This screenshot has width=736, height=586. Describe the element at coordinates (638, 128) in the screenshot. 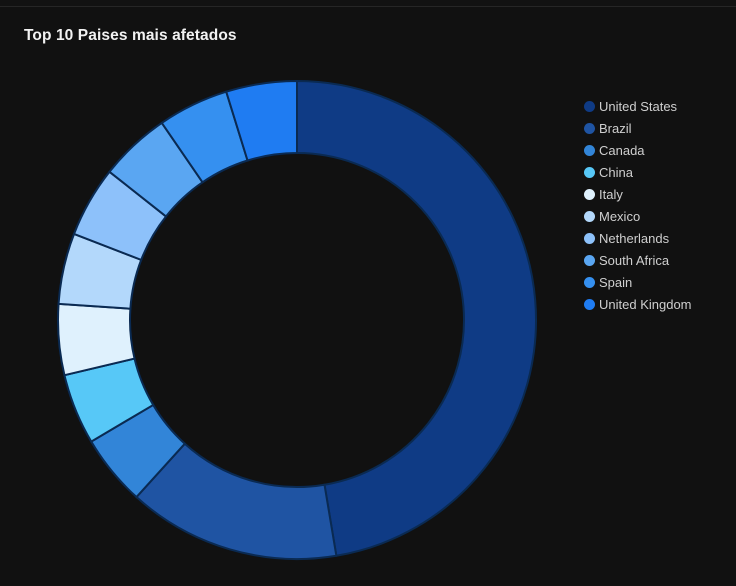

I see `legend-item: Brazil` at that location.